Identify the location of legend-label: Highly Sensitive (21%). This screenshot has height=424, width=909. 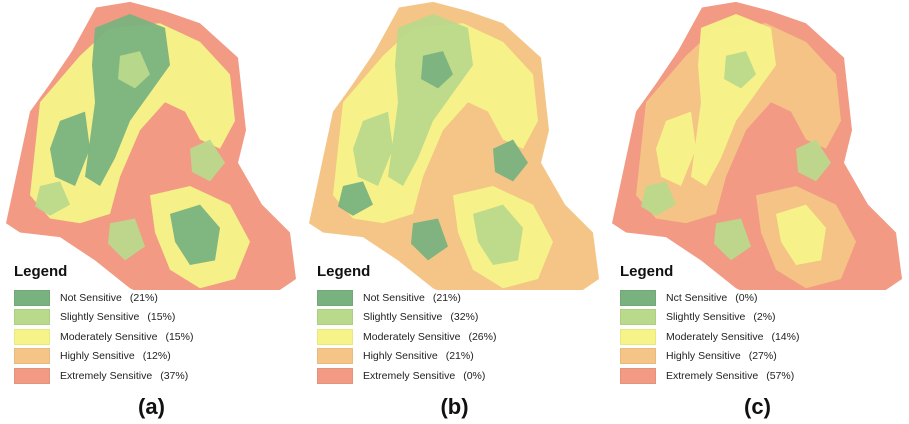
(418, 356).